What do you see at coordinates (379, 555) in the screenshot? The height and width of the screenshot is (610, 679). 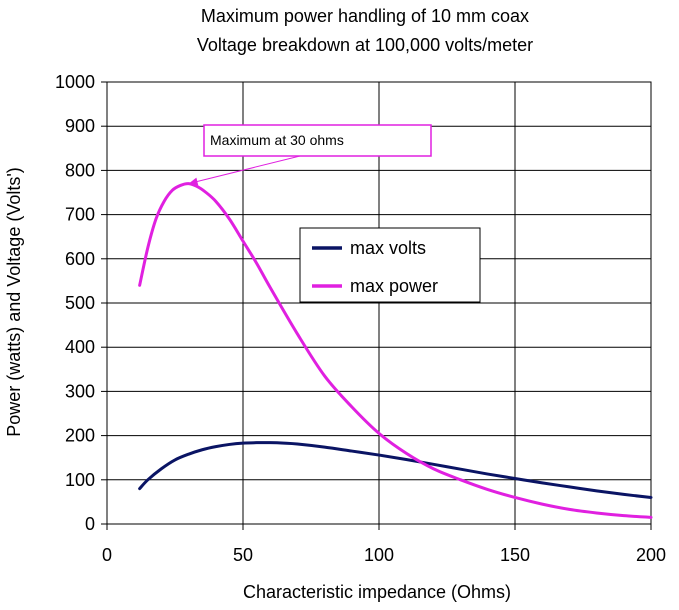 I see `x-tick-label: 100` at bounding box center [379, 555].